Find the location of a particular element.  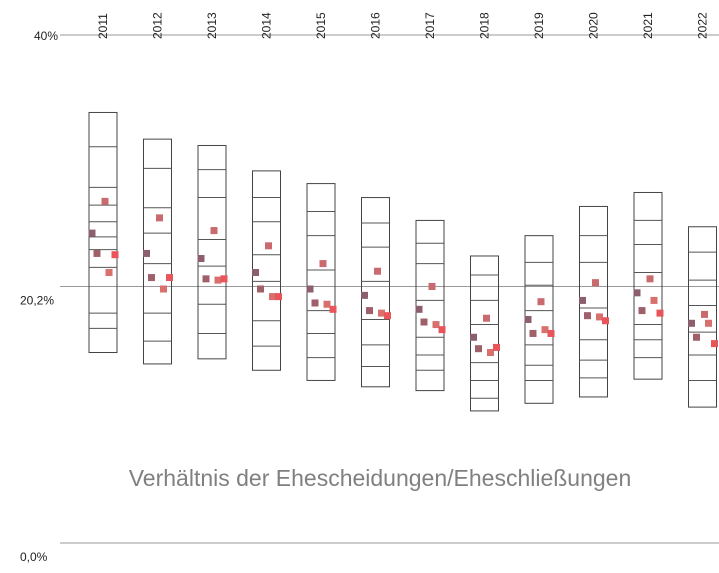

x-tick-label: 2019 is located at coordinates (539, 25).